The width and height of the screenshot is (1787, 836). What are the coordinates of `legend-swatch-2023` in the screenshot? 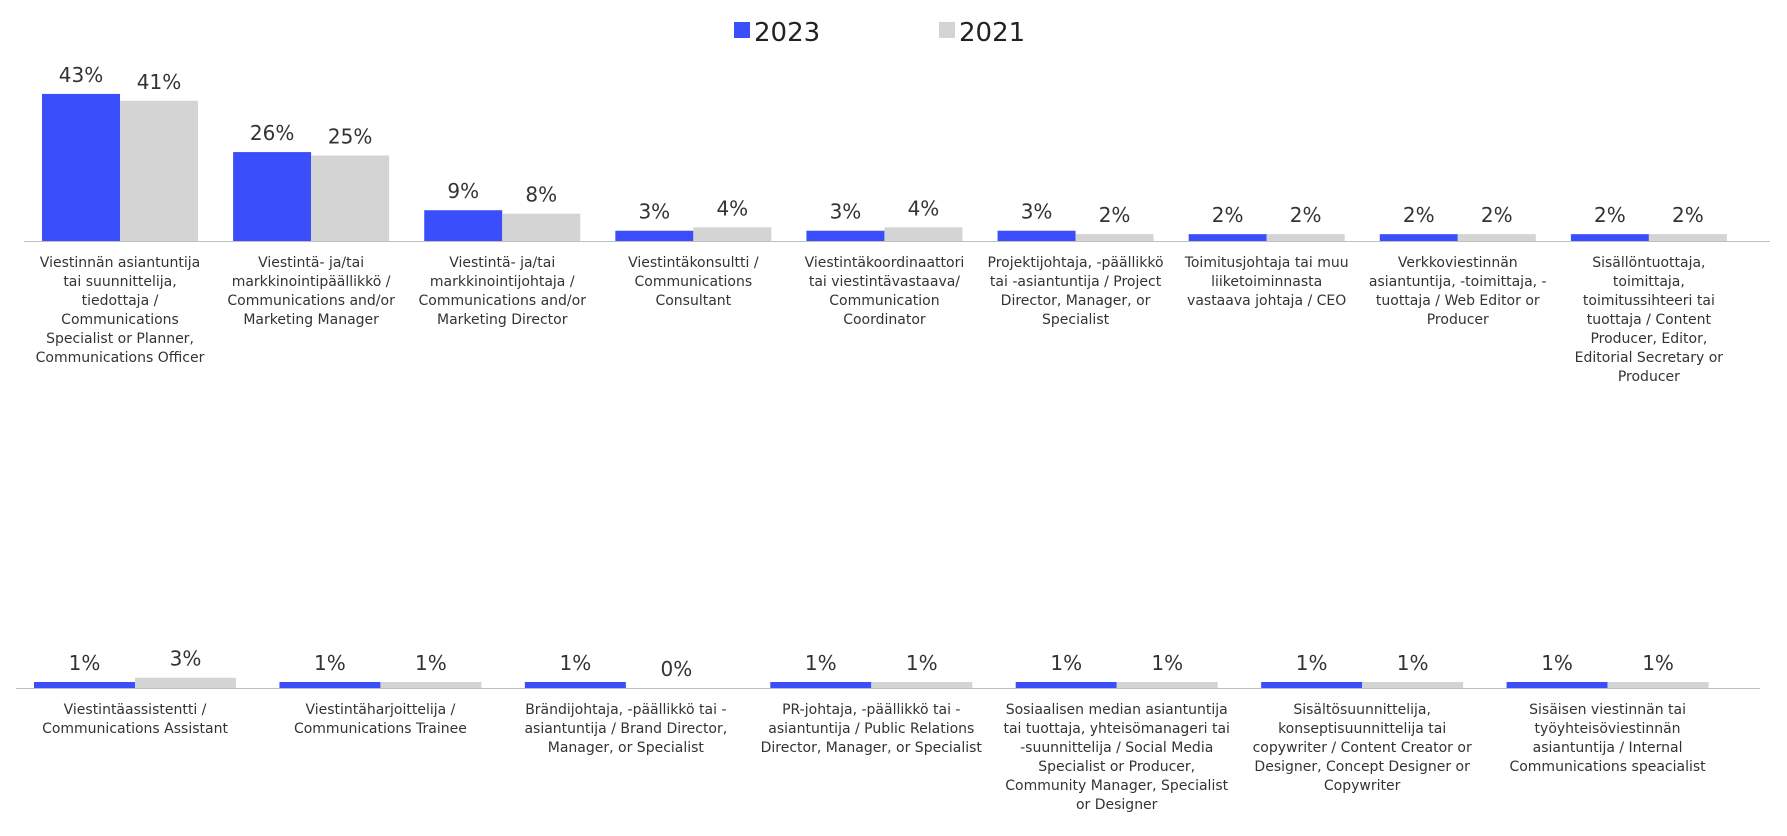 It's located at (742, 30).